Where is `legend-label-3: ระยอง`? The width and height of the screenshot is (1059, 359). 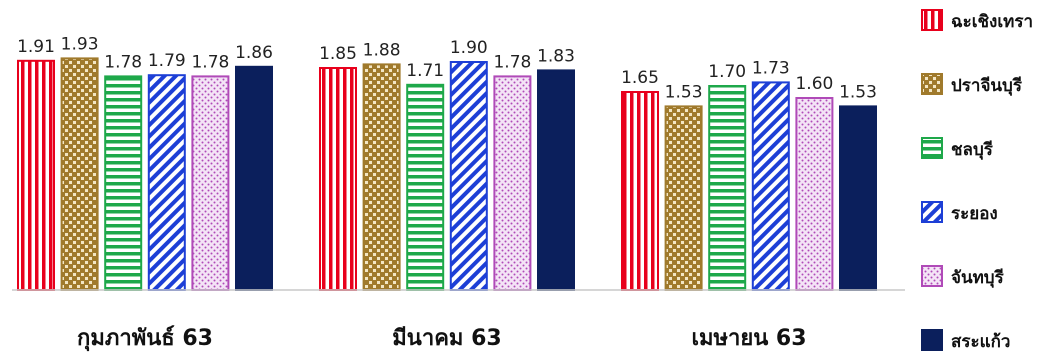
legend-label-3: ระยอง is located at coordinates (974, 214).